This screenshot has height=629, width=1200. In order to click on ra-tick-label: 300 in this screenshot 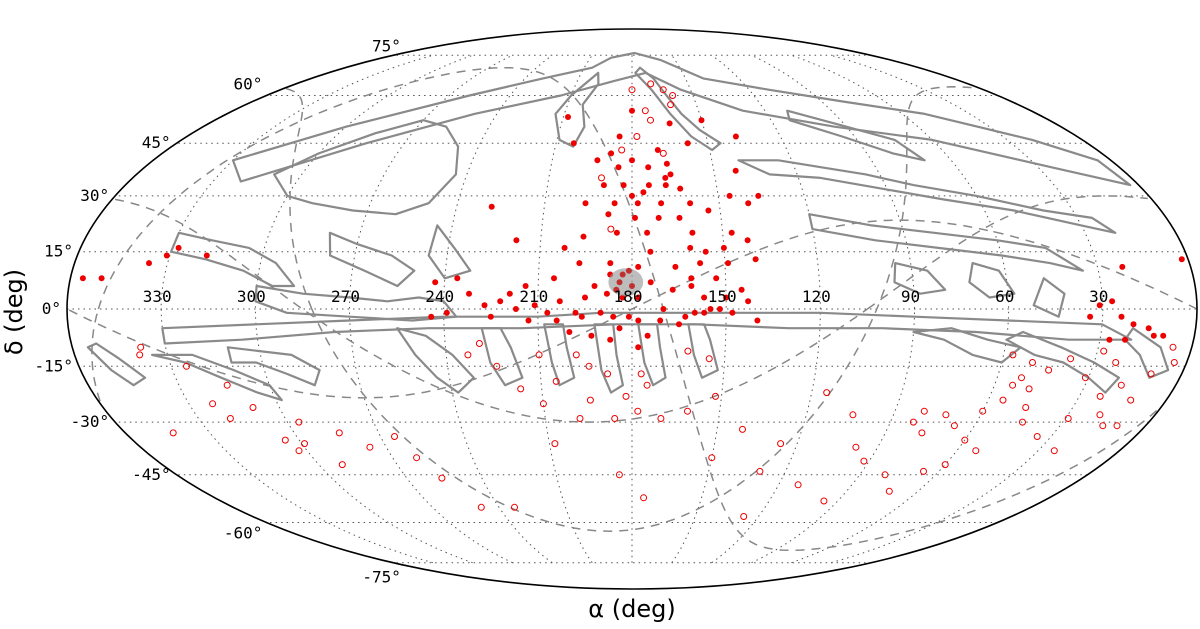, I will do `click(251, 296)`.